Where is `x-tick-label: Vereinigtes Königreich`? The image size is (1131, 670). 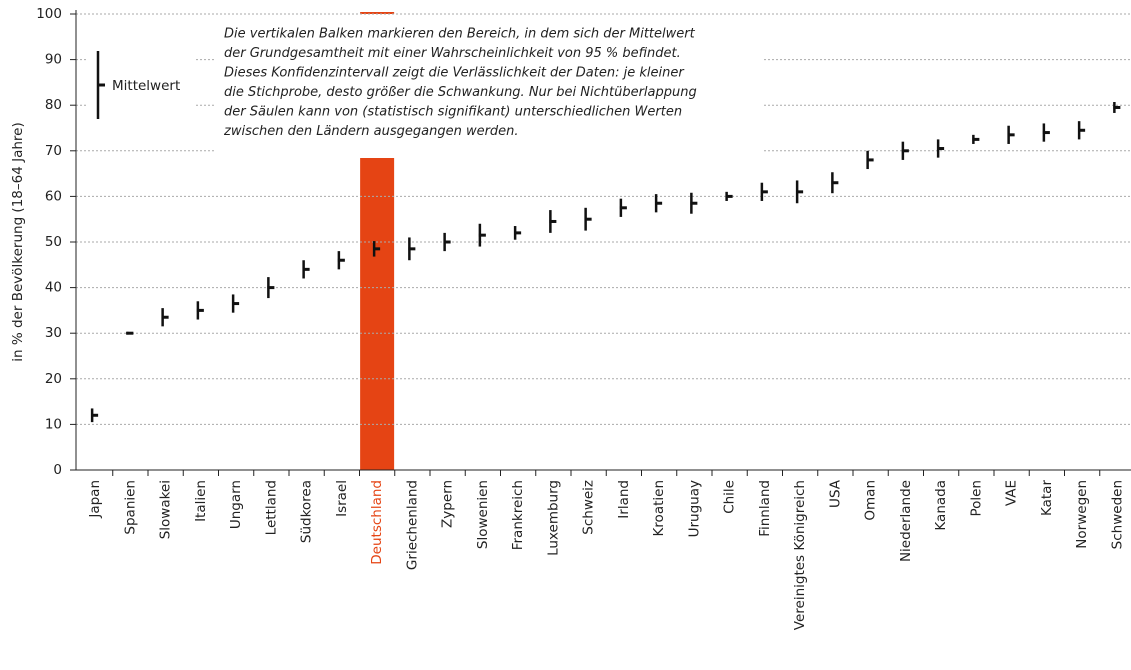 x-tick-label: Vereinigtes Königreich is located at coordinates (800, 555).